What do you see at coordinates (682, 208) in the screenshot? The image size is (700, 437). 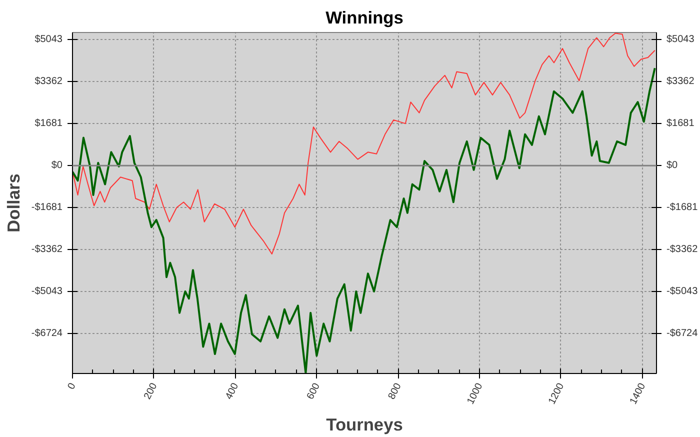 I see `y2-tick-label: -$1681` at bounding box center [682, 208].